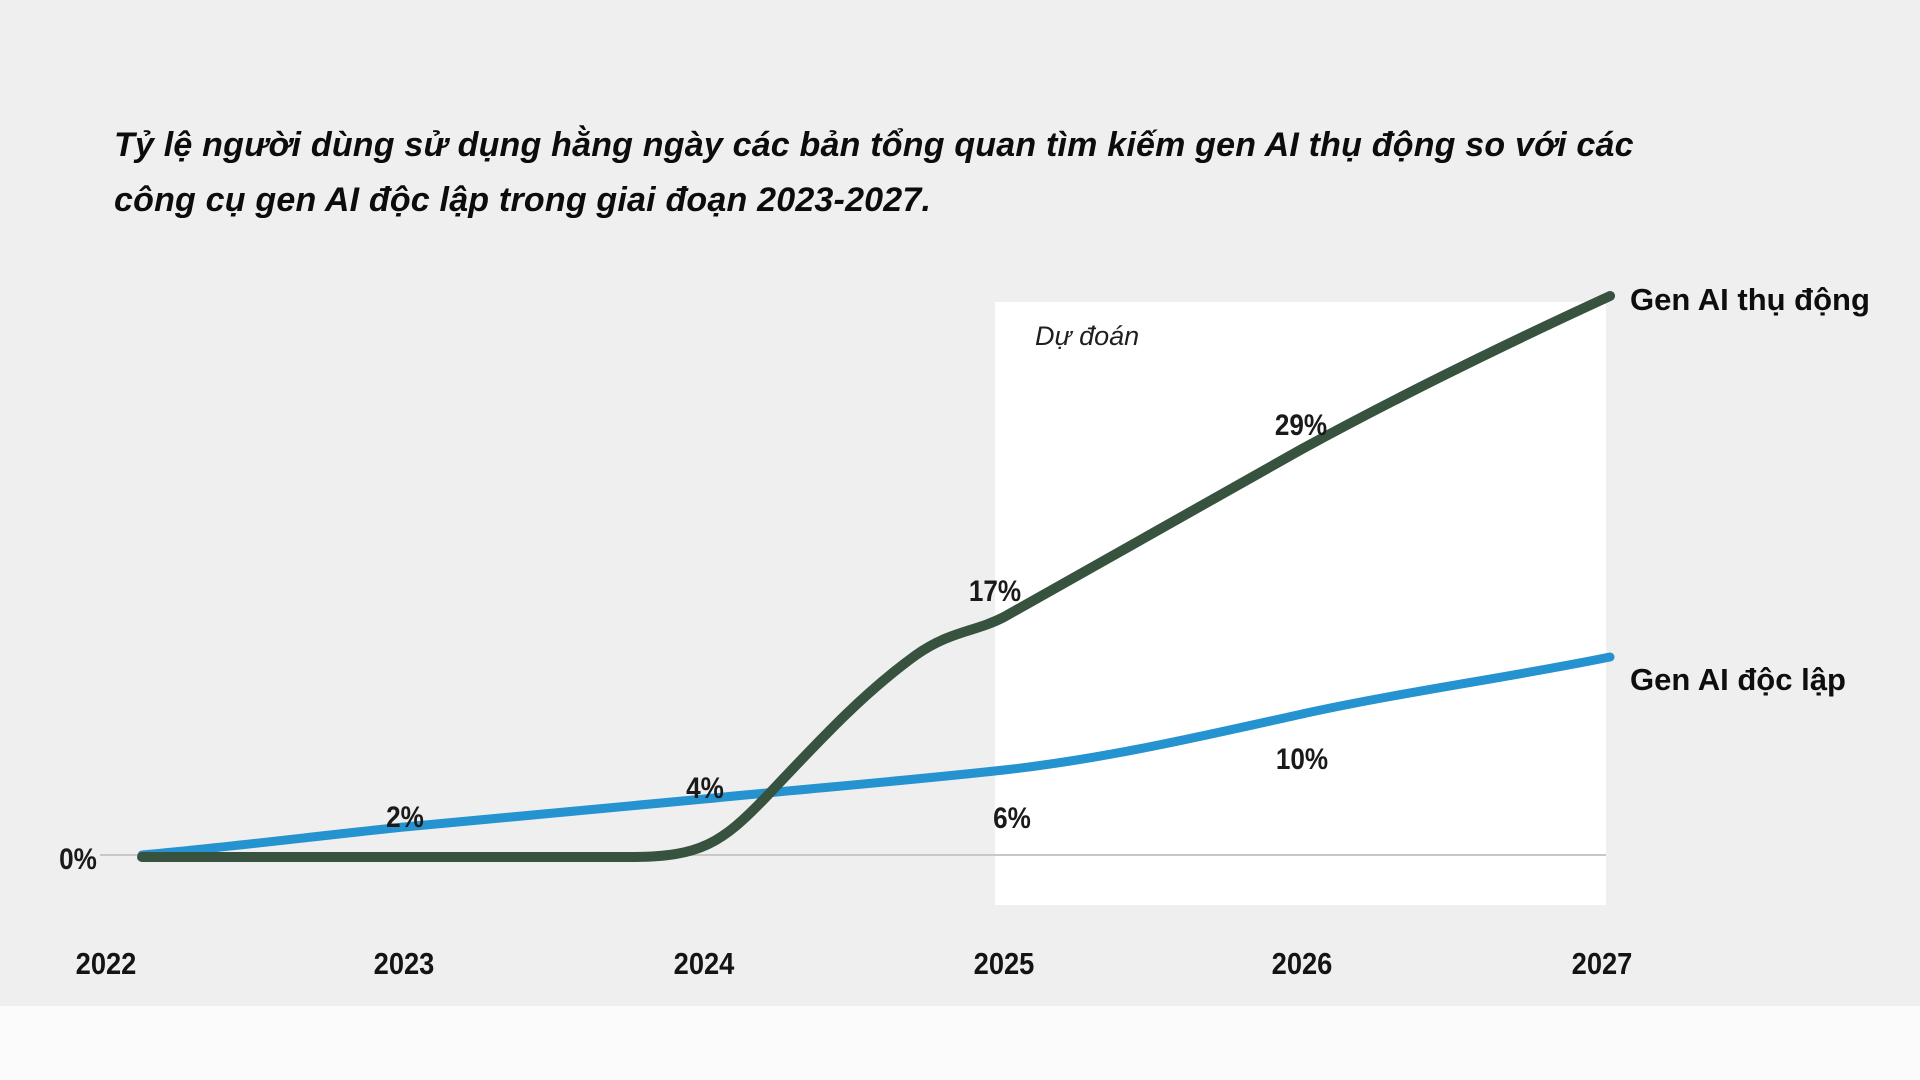 The image size is (1920, 1080). I want to click on value-label-4: 4%, so click(705, 788).